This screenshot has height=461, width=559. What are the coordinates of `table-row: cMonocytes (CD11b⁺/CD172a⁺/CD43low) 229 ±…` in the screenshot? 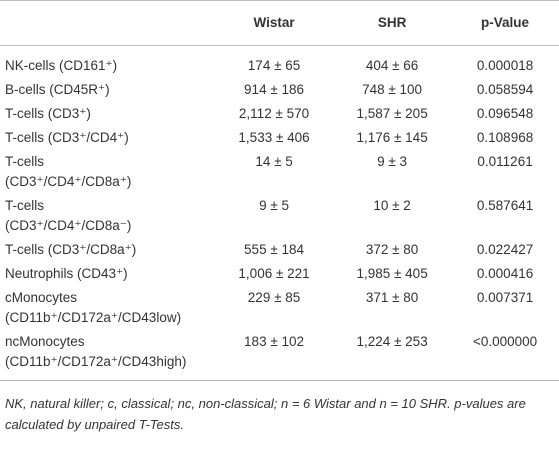 It's located at (279, 308).